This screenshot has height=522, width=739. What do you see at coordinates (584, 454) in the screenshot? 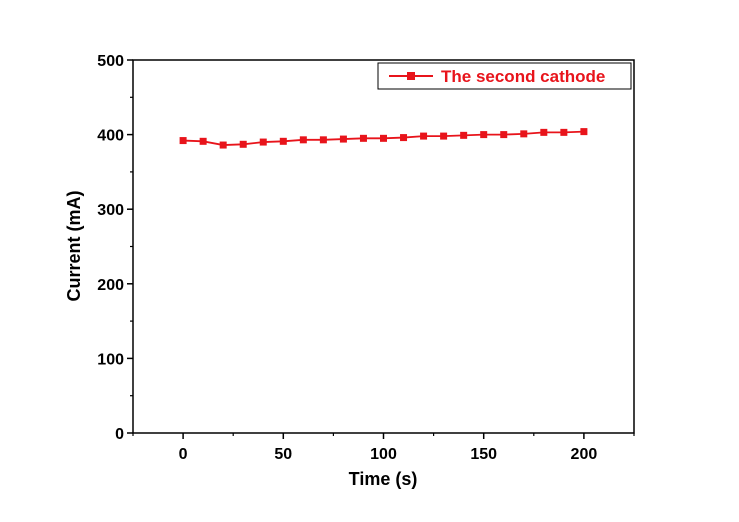
I see `x-tick-label: 200` at bounding box center [584, 454].